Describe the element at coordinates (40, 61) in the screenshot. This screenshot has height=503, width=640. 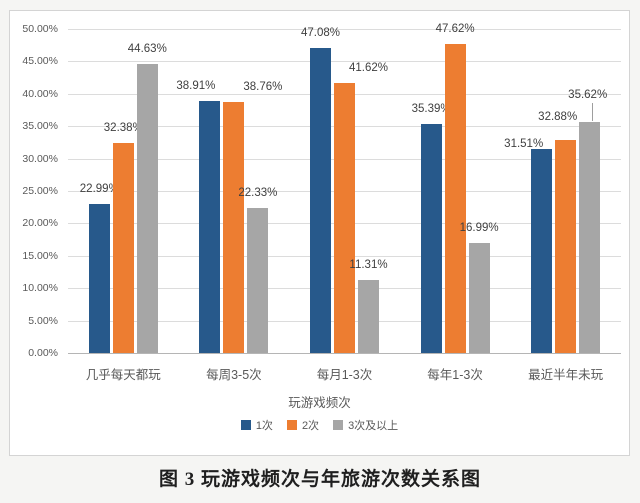
I see `y-tick-label: 45.00%` at that location.